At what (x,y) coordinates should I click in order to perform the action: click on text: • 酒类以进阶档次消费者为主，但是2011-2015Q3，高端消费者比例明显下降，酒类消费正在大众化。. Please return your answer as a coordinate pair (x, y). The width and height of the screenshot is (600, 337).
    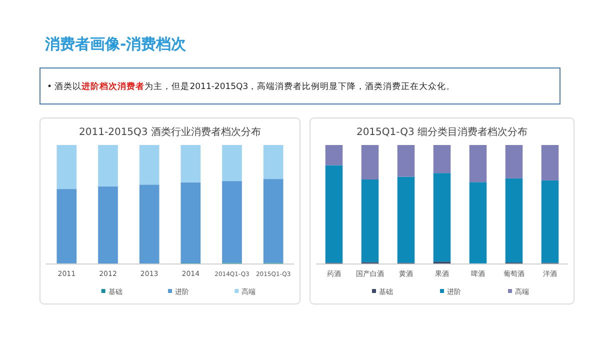
    Looking at the image, I should click on (251, 86).